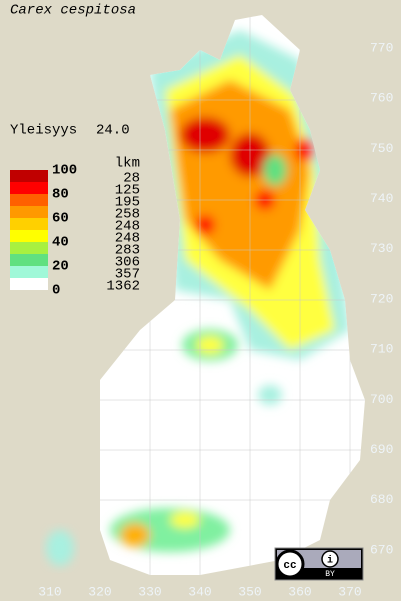 This screenshot has height=601, width=401. I want to click on legend-level: 60, so click(60, 219).